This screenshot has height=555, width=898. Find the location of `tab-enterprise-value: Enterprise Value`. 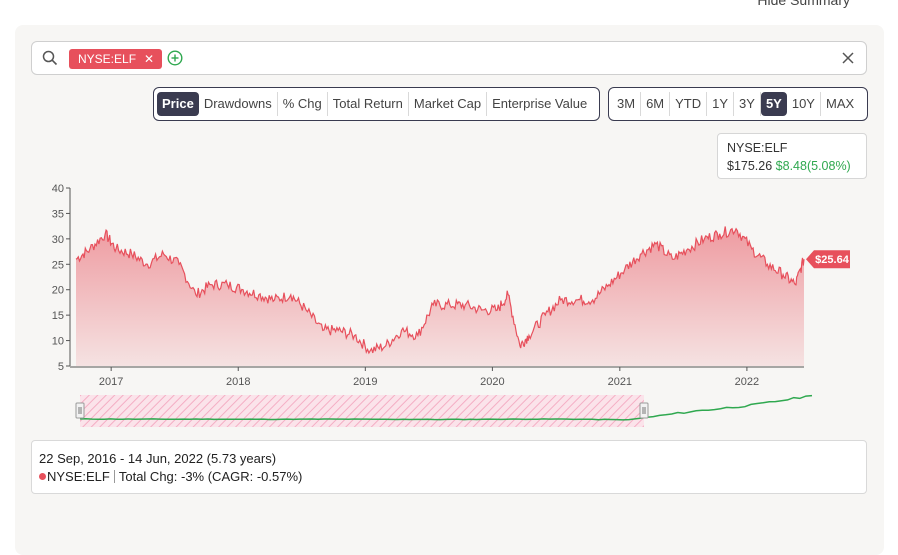

tab-enterprise-value: Enterprise Value is located at coordinates (540, 103).